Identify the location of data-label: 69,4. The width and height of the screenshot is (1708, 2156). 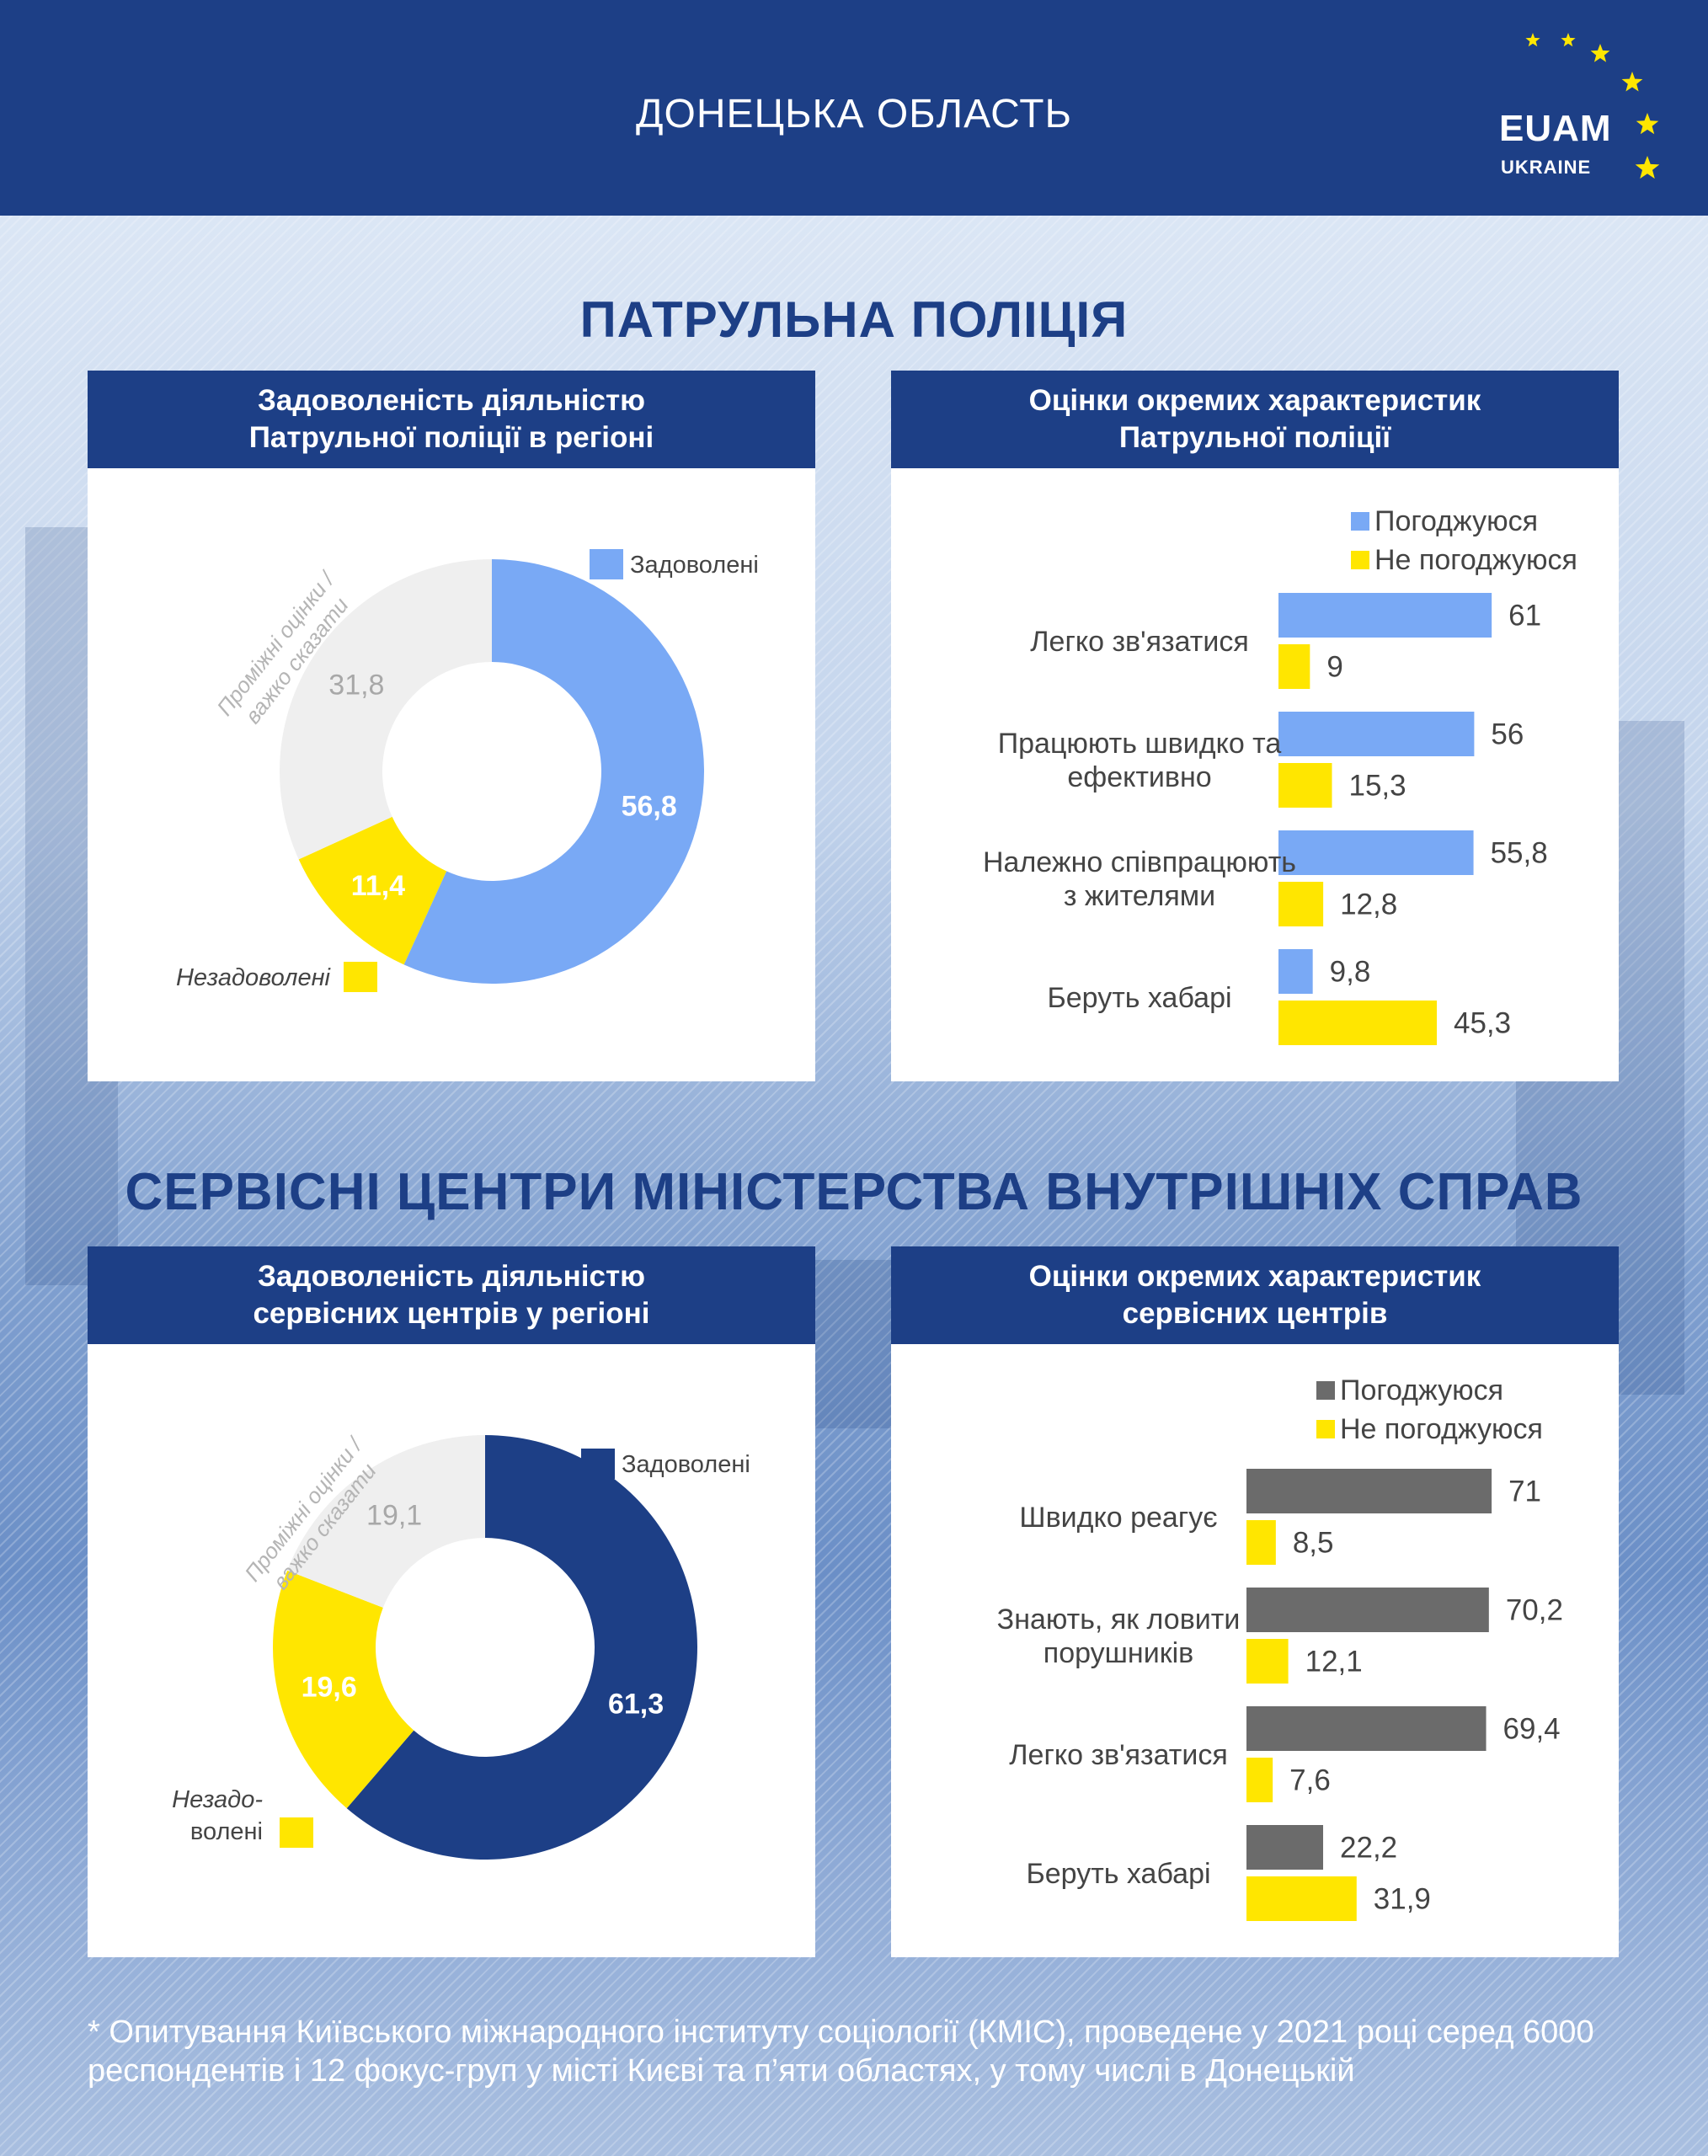
(1532, 1730).